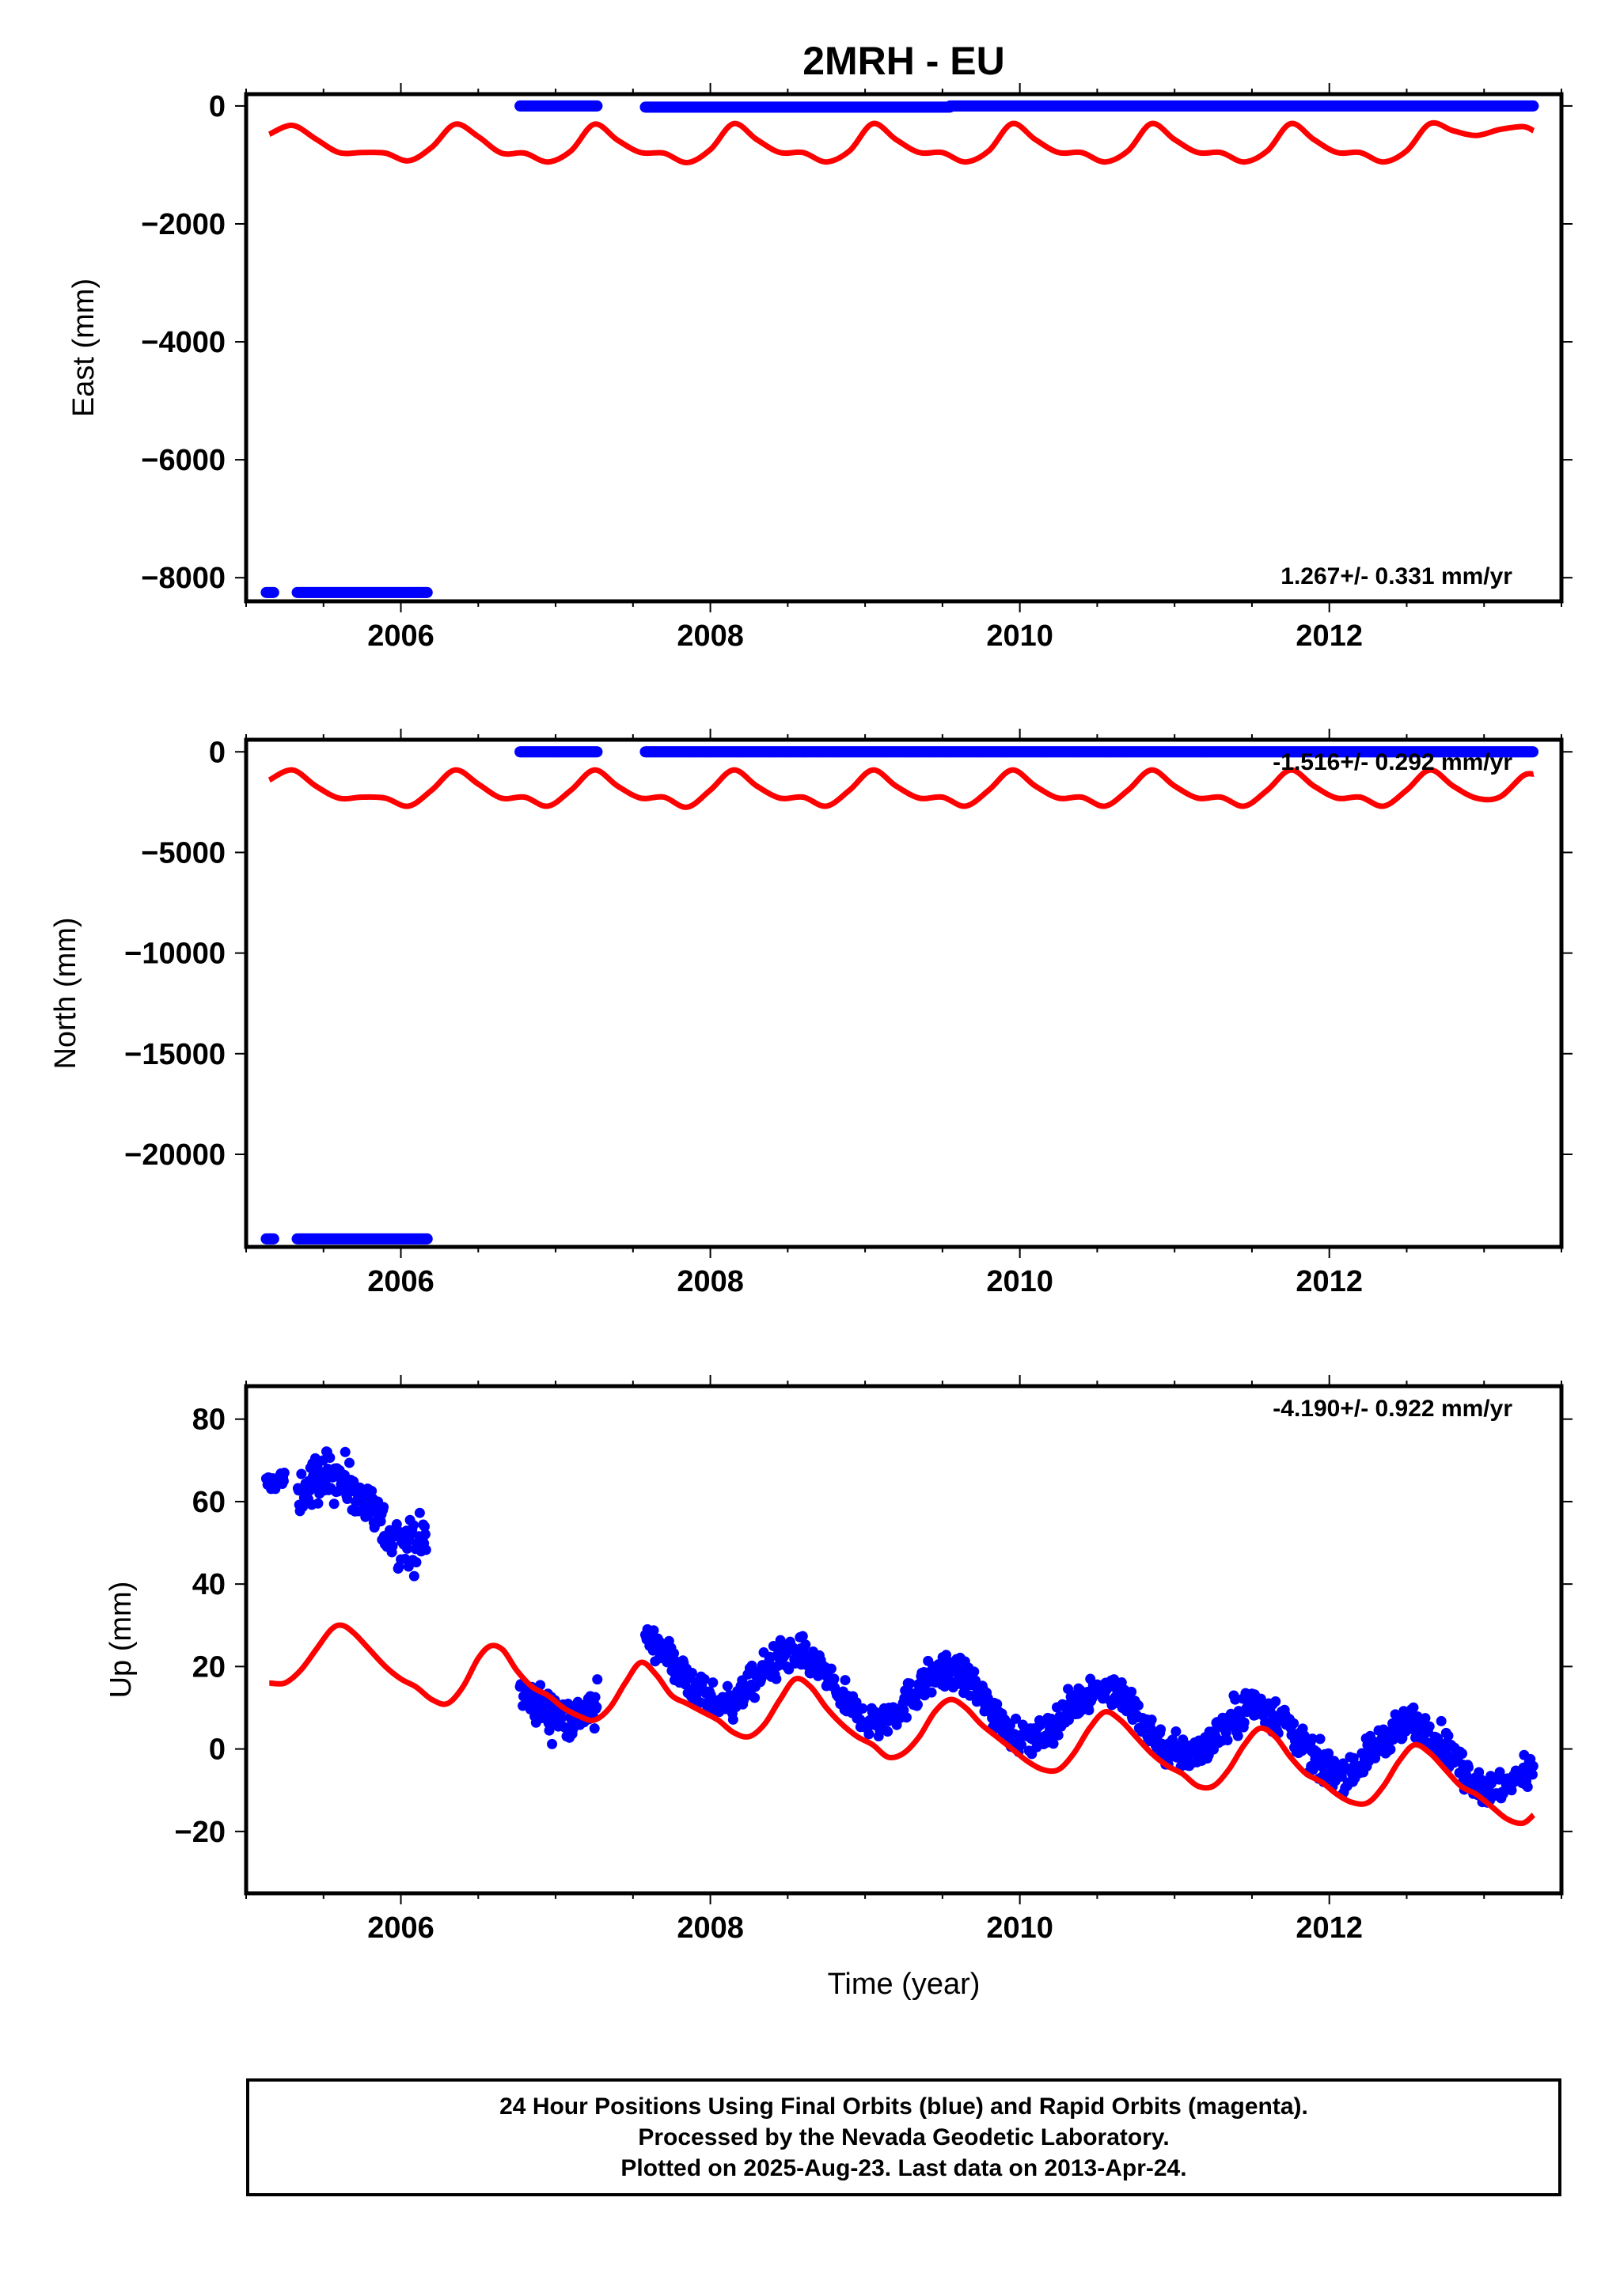  Describe the element at coordinates (65, 993) in the screenshot. I see `y-axis-label: North (mm)` at that location.